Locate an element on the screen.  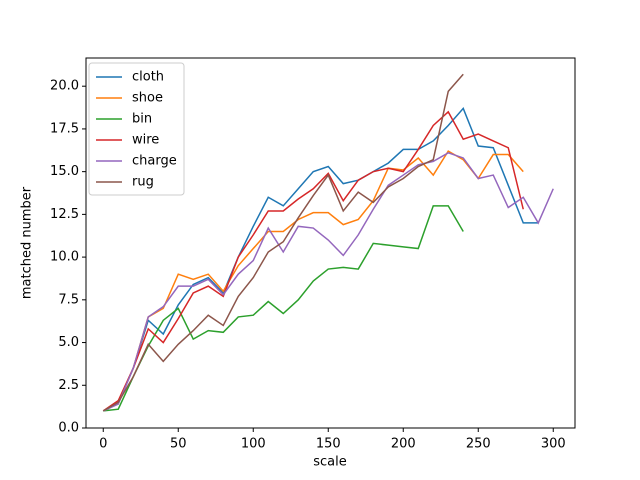
y-tick-label: 17.5 is located at coordinates (64, 128).